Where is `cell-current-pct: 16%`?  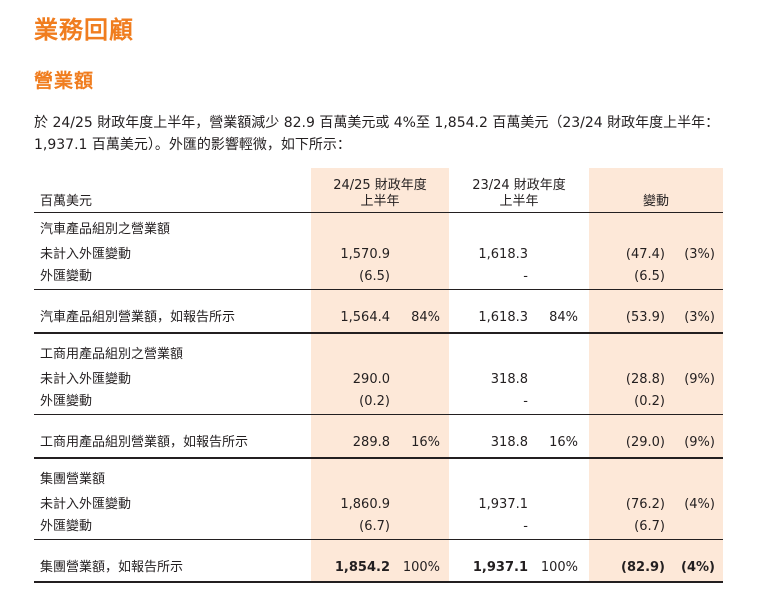 cell-current-pct: 16% is located at coordinates (425, 442).